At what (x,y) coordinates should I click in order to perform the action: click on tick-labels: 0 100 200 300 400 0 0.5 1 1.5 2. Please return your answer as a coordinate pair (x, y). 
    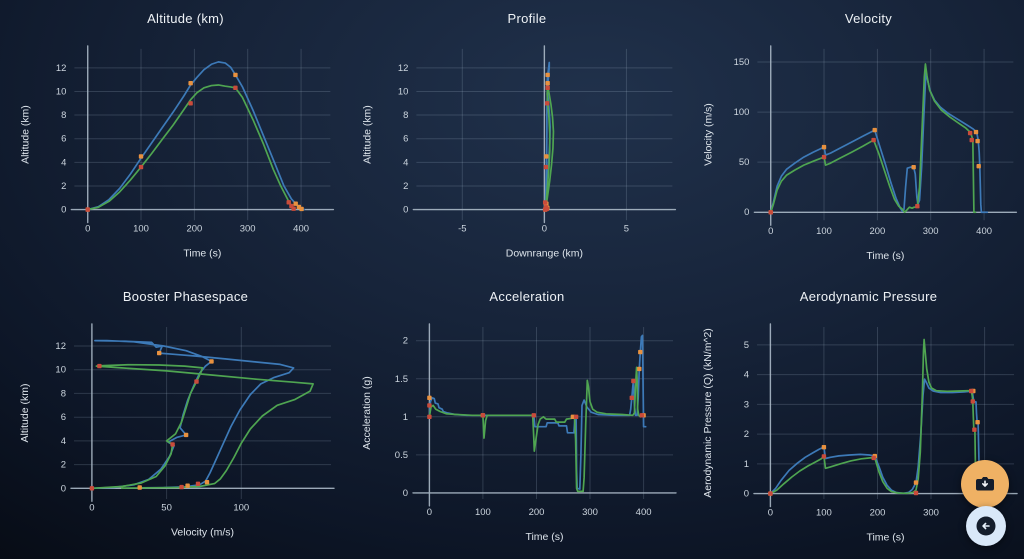
    Looking at the image, I should click on (522, 427).